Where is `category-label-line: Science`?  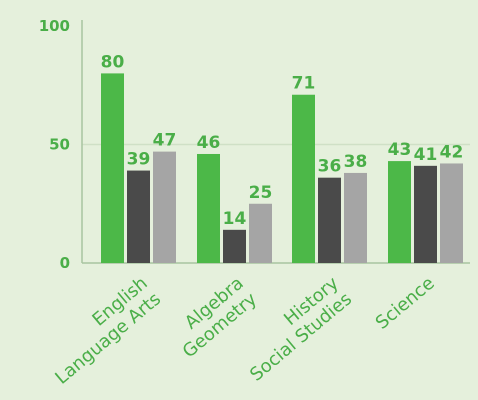
category-label-line: Science is located at coordinates (405, 303).